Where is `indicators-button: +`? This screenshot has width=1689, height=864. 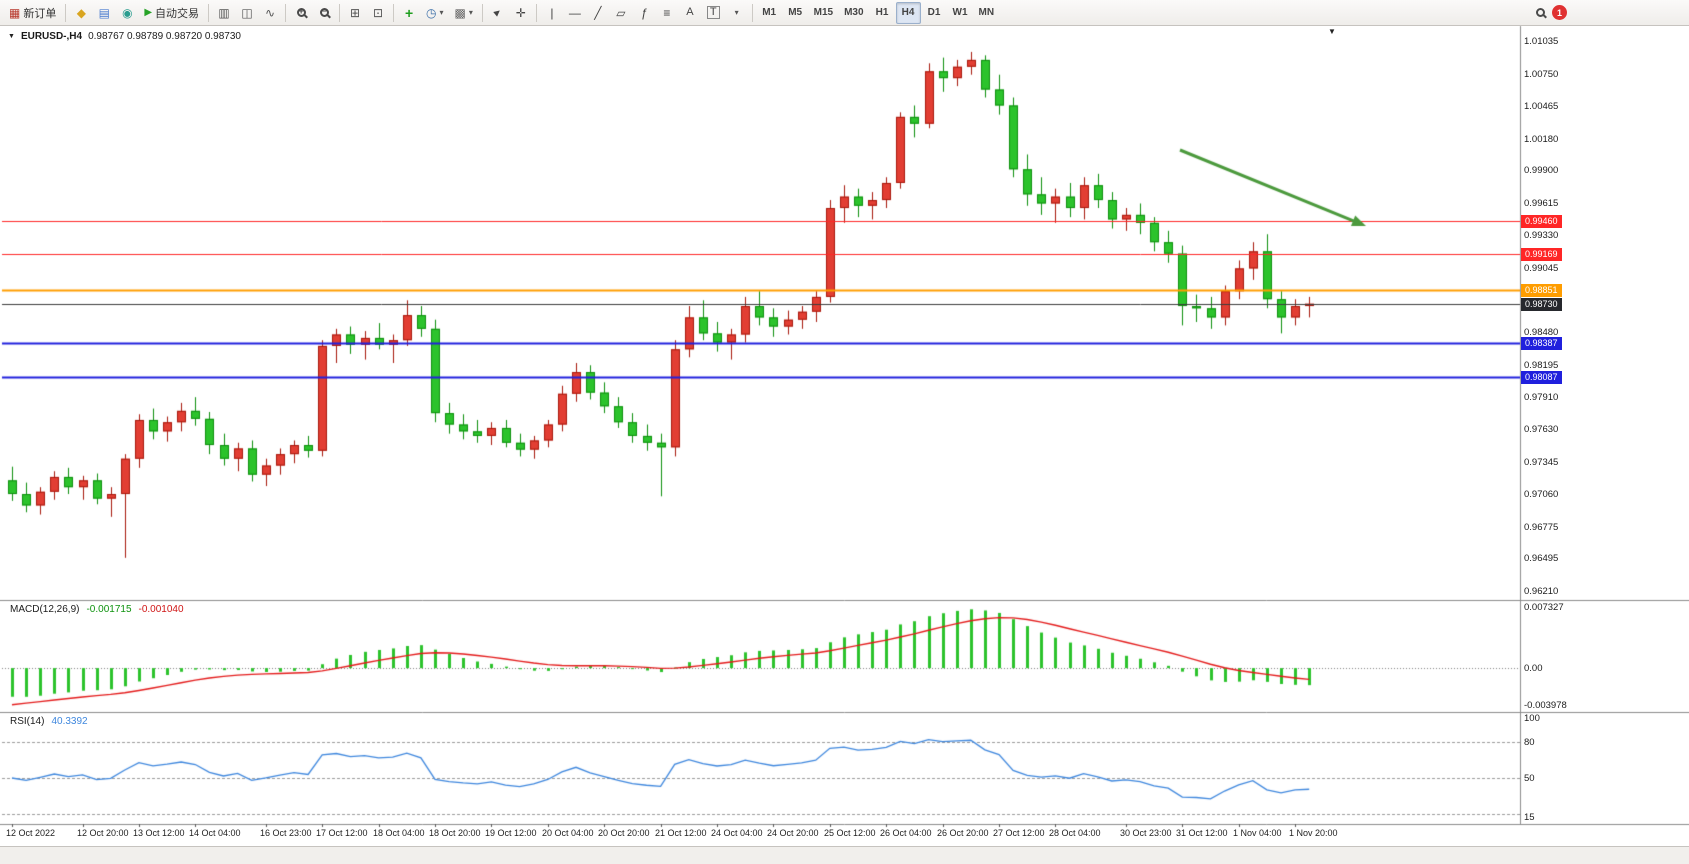 indicators-button: + is located at coordinates (409, 13).